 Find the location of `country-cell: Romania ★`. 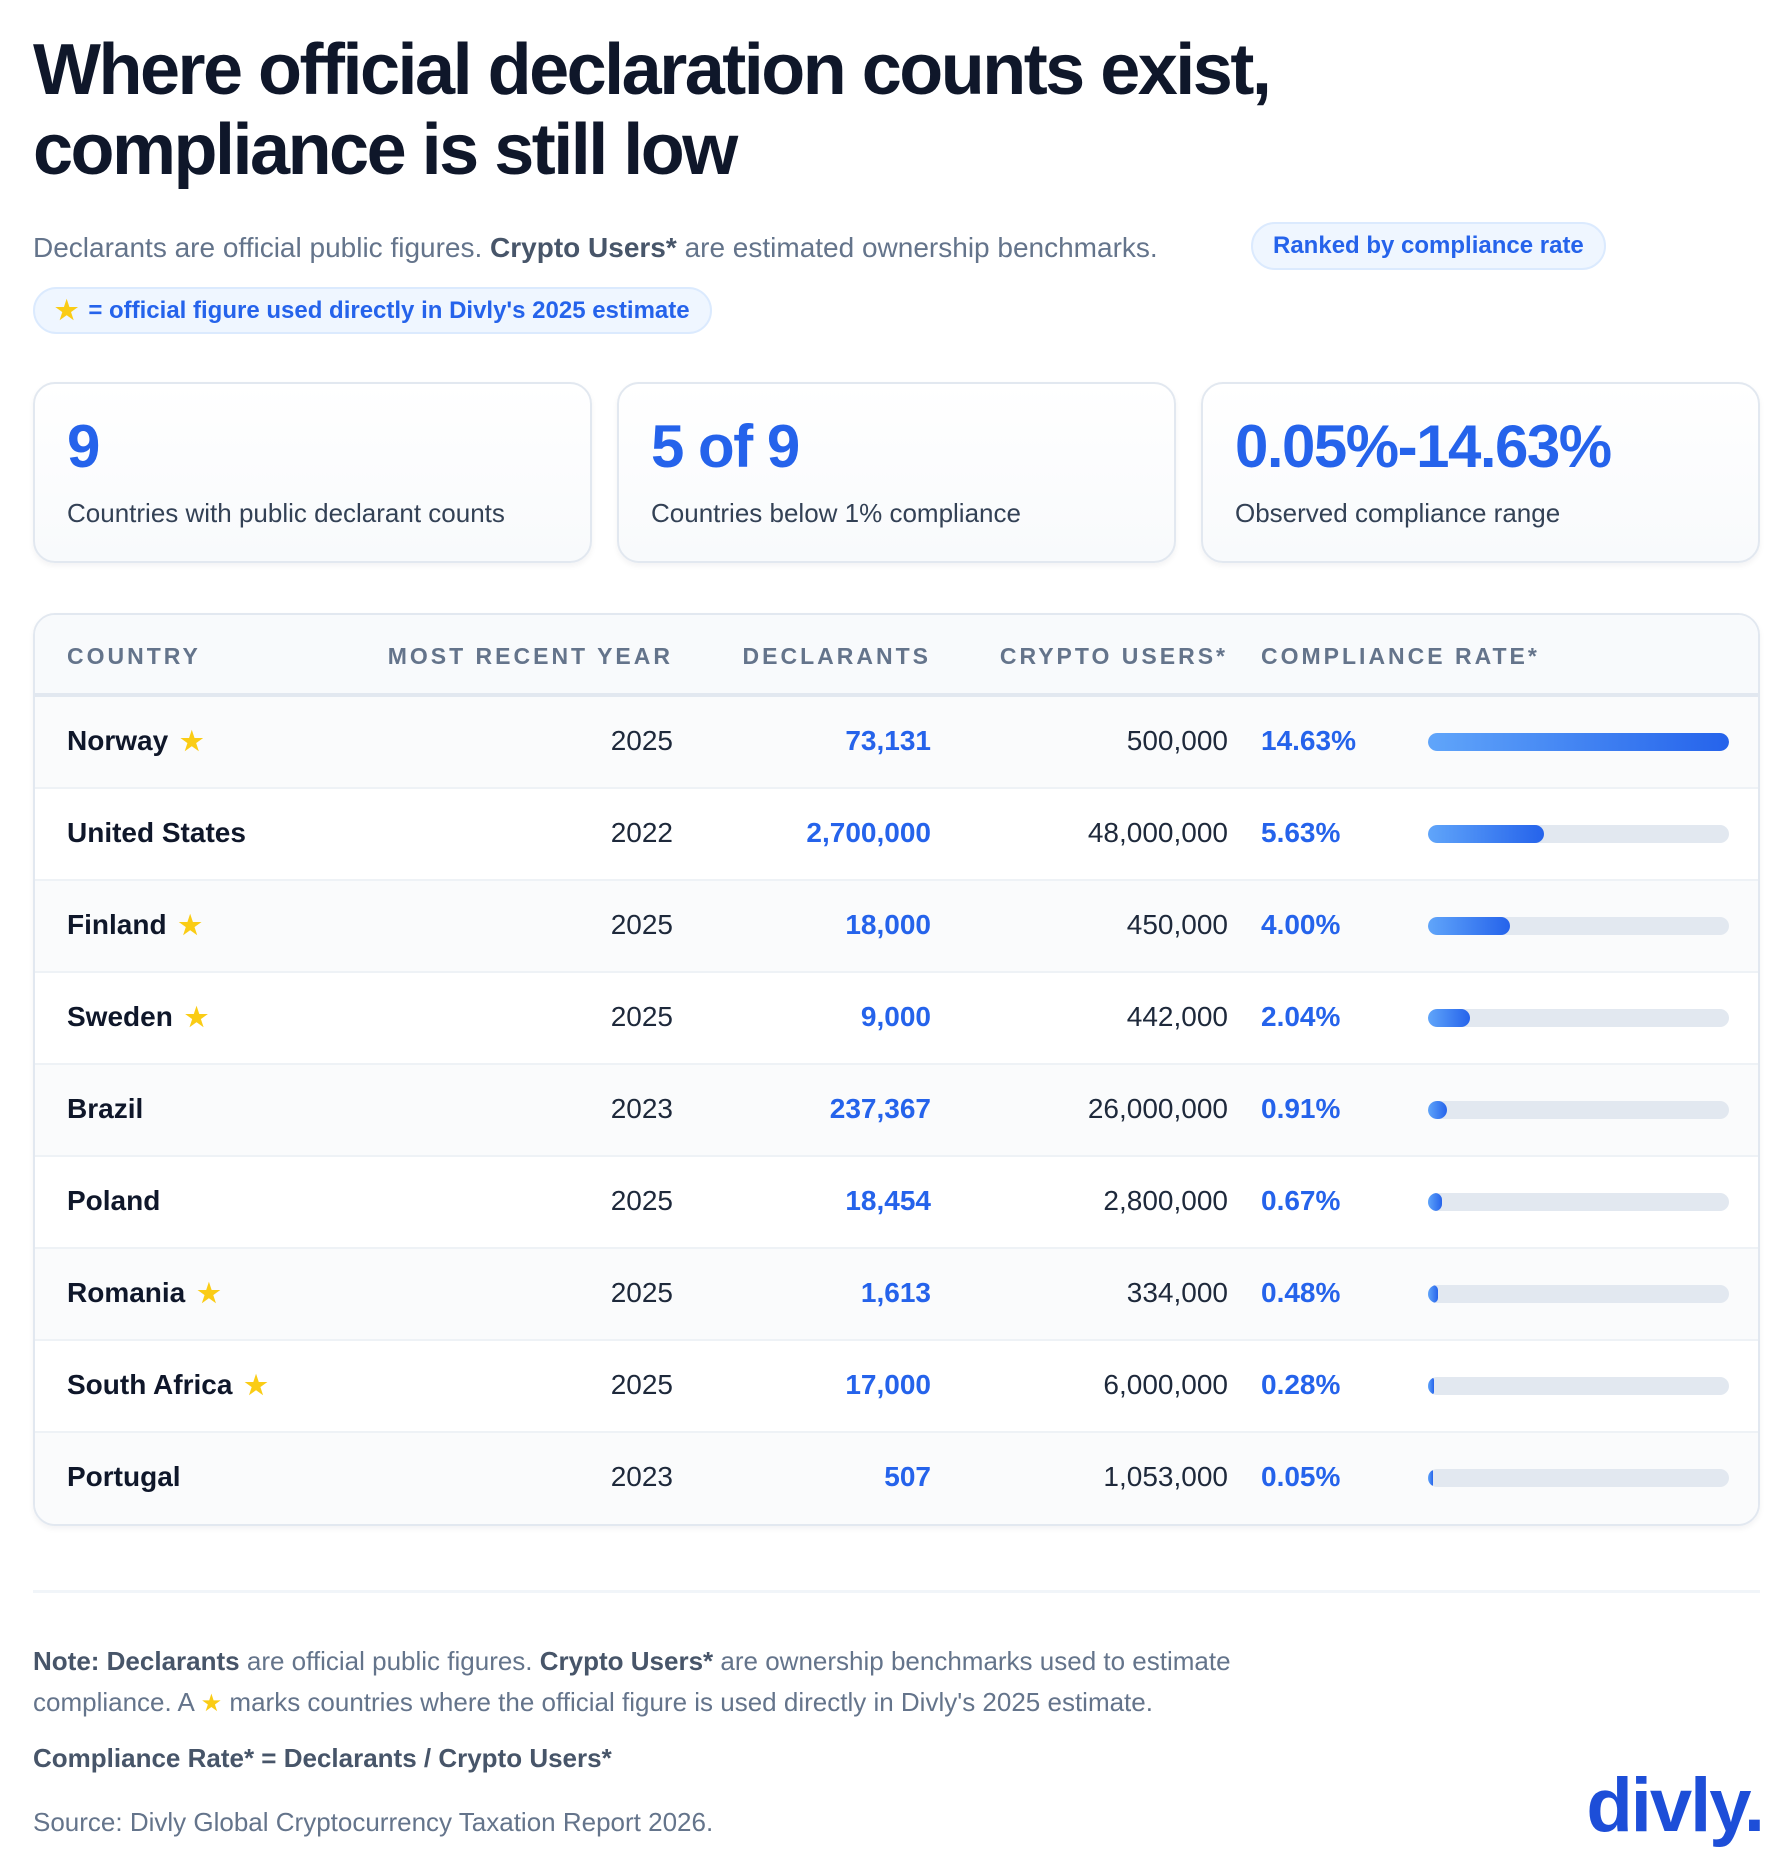

country-cell: Romania ★ is located at coordinates (144, 1293).